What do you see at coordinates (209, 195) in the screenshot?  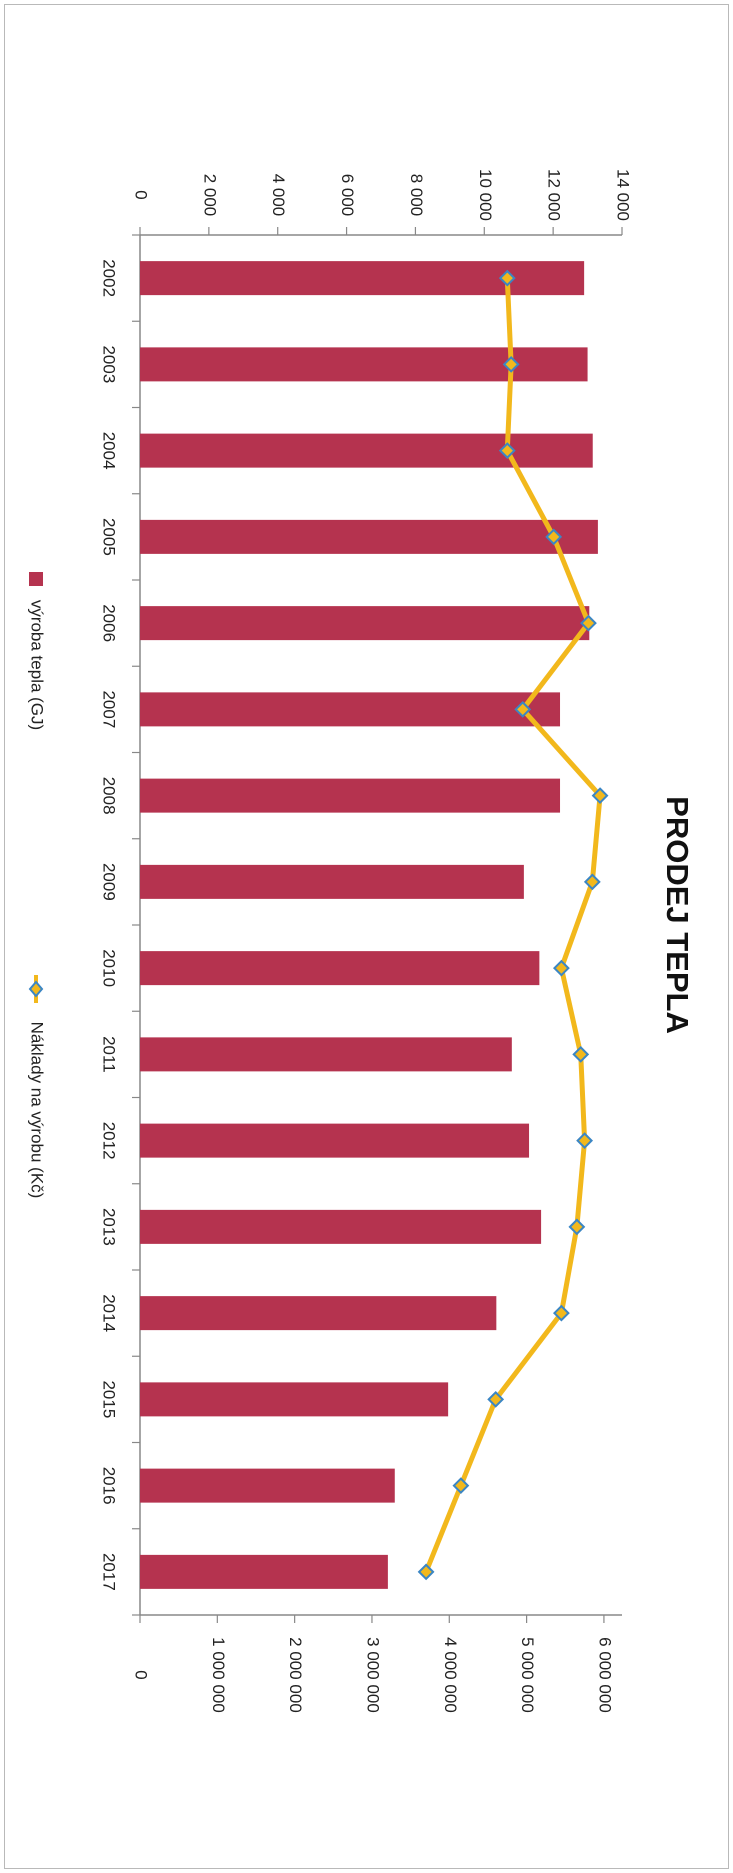 I see `primary-tick-label: 2 000` at bounding box center [209, 195].